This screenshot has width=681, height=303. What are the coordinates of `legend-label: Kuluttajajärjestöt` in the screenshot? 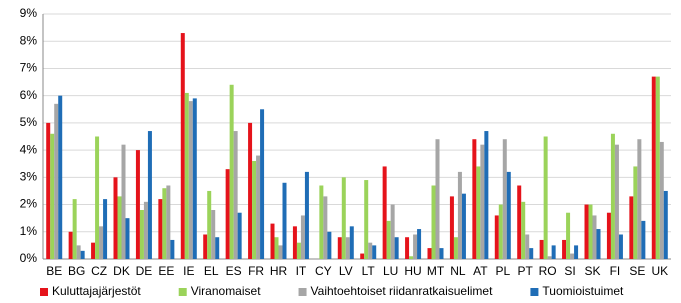 It's located at (96, 291).